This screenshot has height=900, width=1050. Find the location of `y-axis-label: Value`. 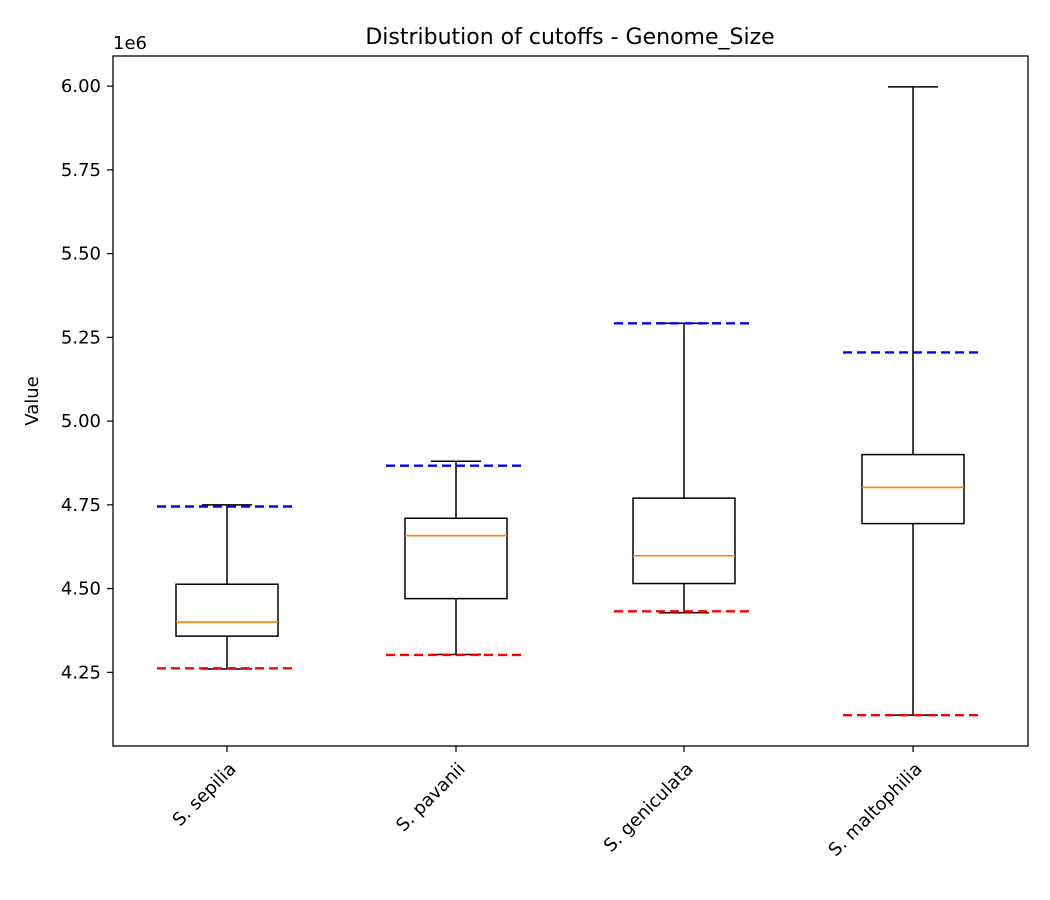

y-axis-label: Value is located at coordinates (32, 400).